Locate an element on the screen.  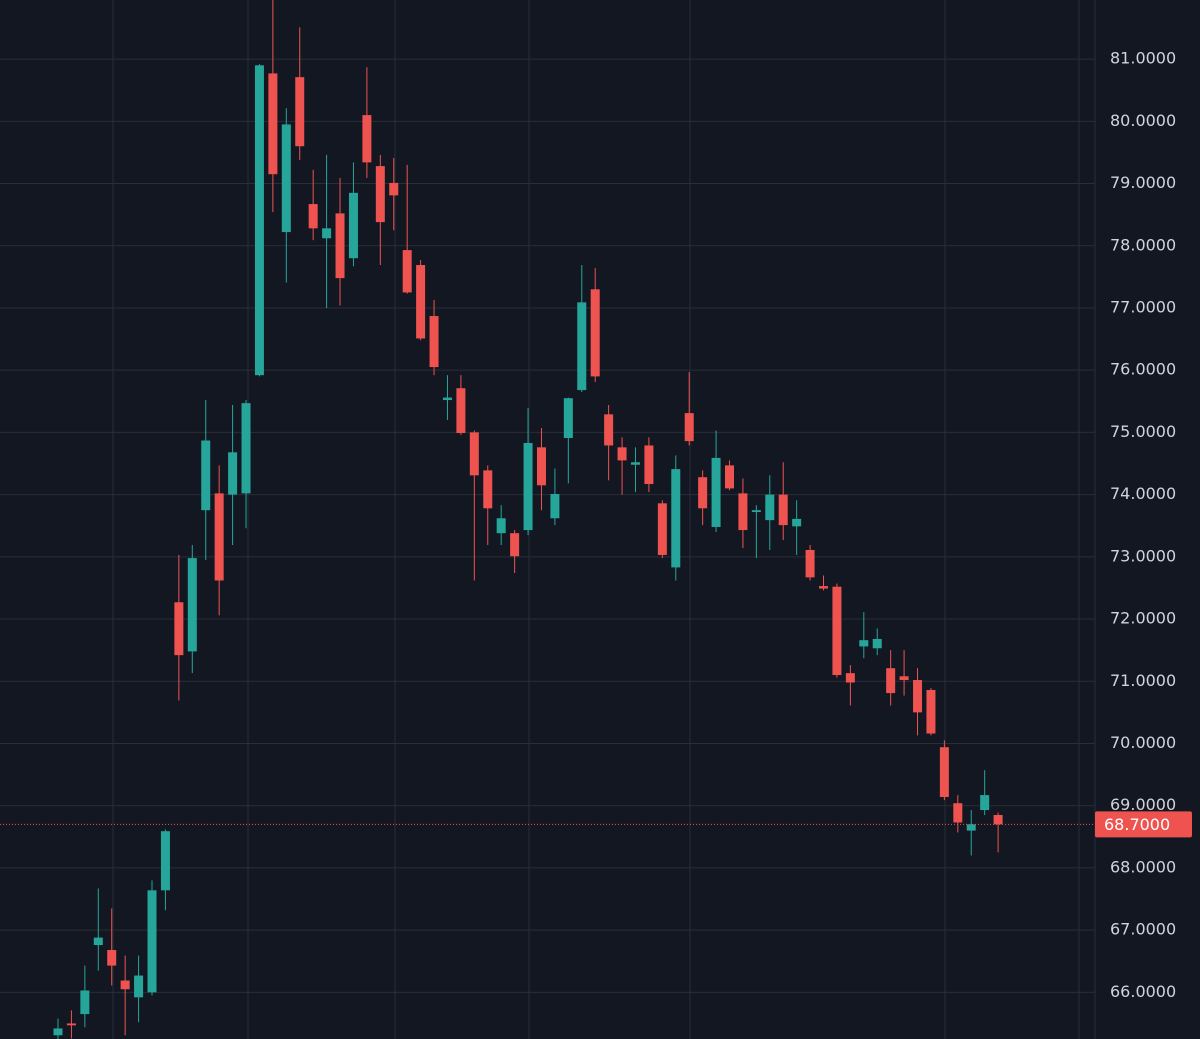
last-price-label: 68.7000 is located at coordinates (1137, 824).